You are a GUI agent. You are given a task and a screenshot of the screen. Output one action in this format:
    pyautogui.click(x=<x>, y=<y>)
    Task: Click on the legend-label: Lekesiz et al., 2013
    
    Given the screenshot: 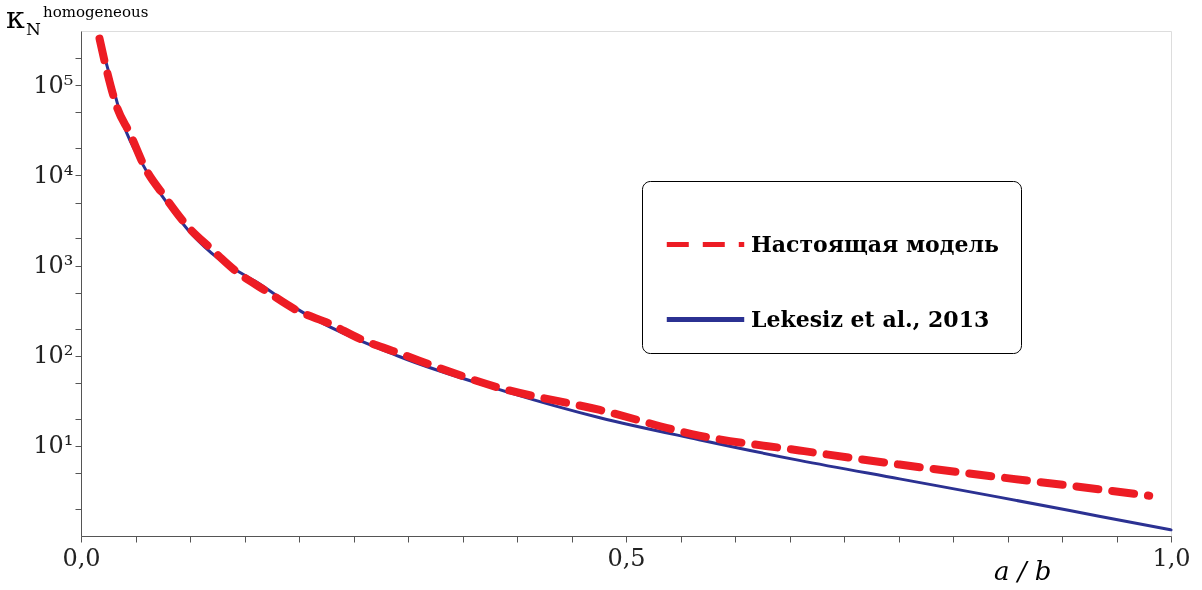 What is the action you would take?
    pyautogui.click(x=870, y=318)
    